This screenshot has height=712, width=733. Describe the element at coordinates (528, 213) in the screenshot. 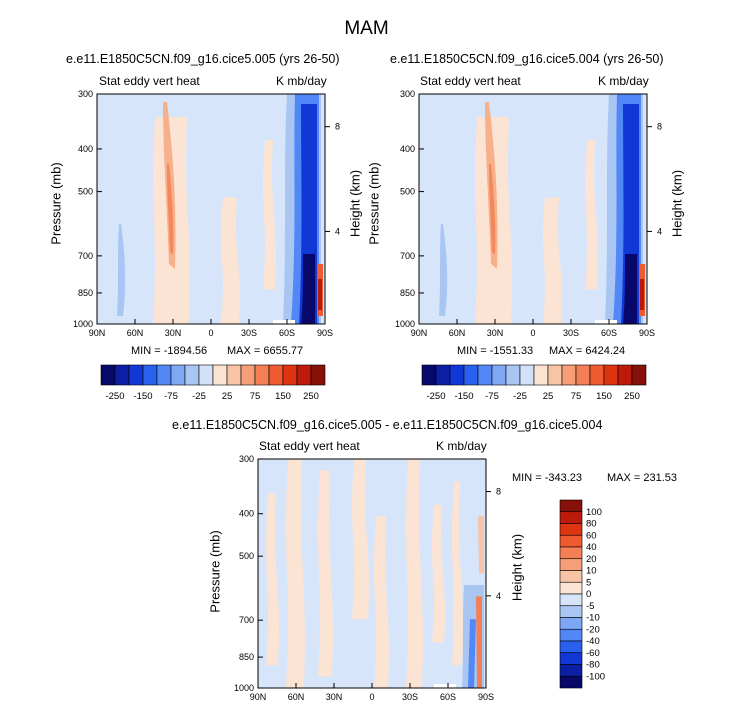

I see `panel2-plot: 90N 60N 30N 0 30S 60S 90S 300 400 500 700 850 1000 8 4` at that location.